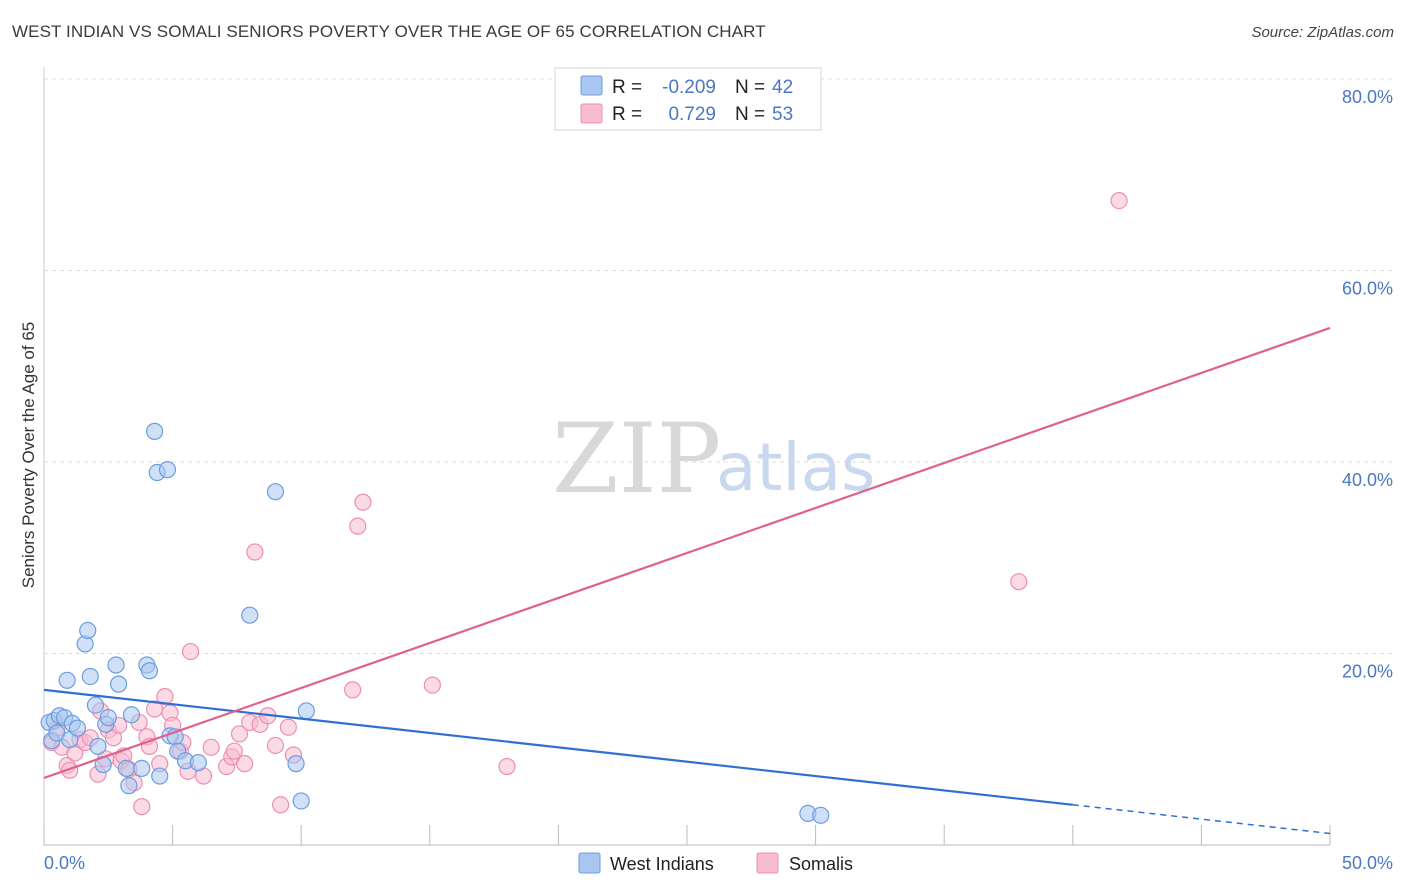 This screenshot has width=1406, height=892. I want to click on legend-r-label-west-indians: R =, so click(627, 87).